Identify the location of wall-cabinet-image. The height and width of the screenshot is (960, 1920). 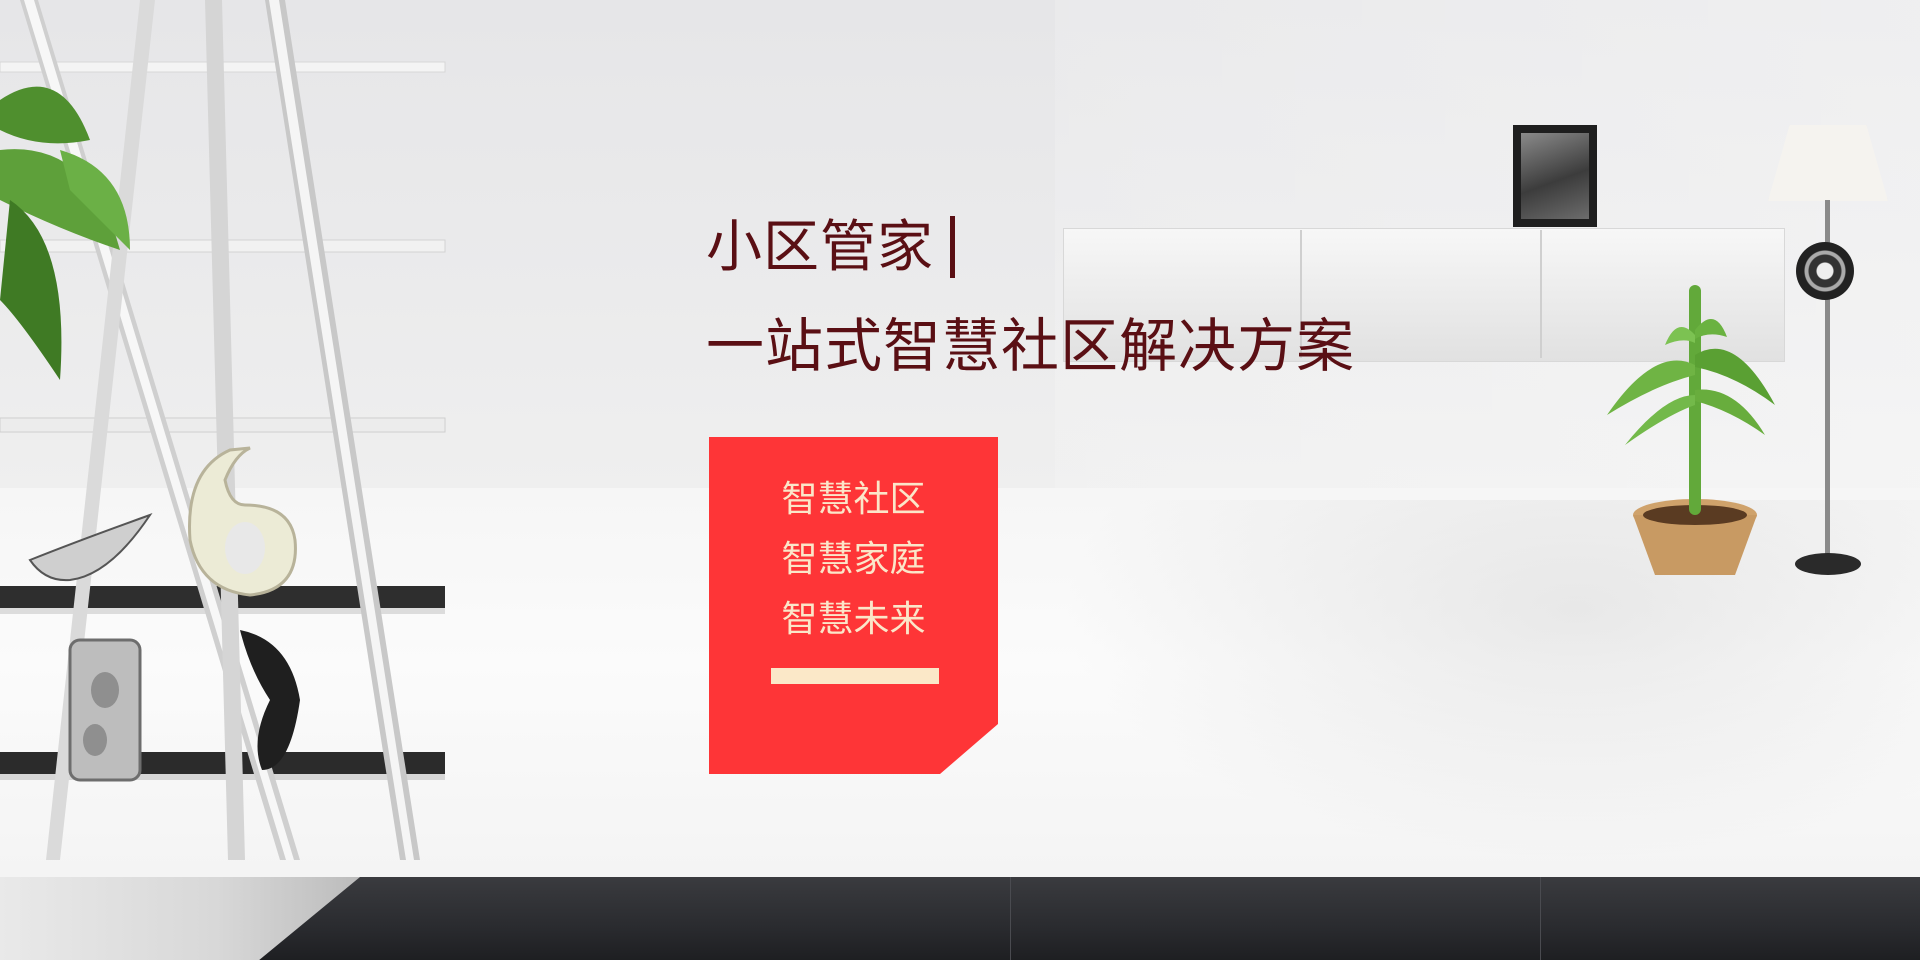
(1424, 295).